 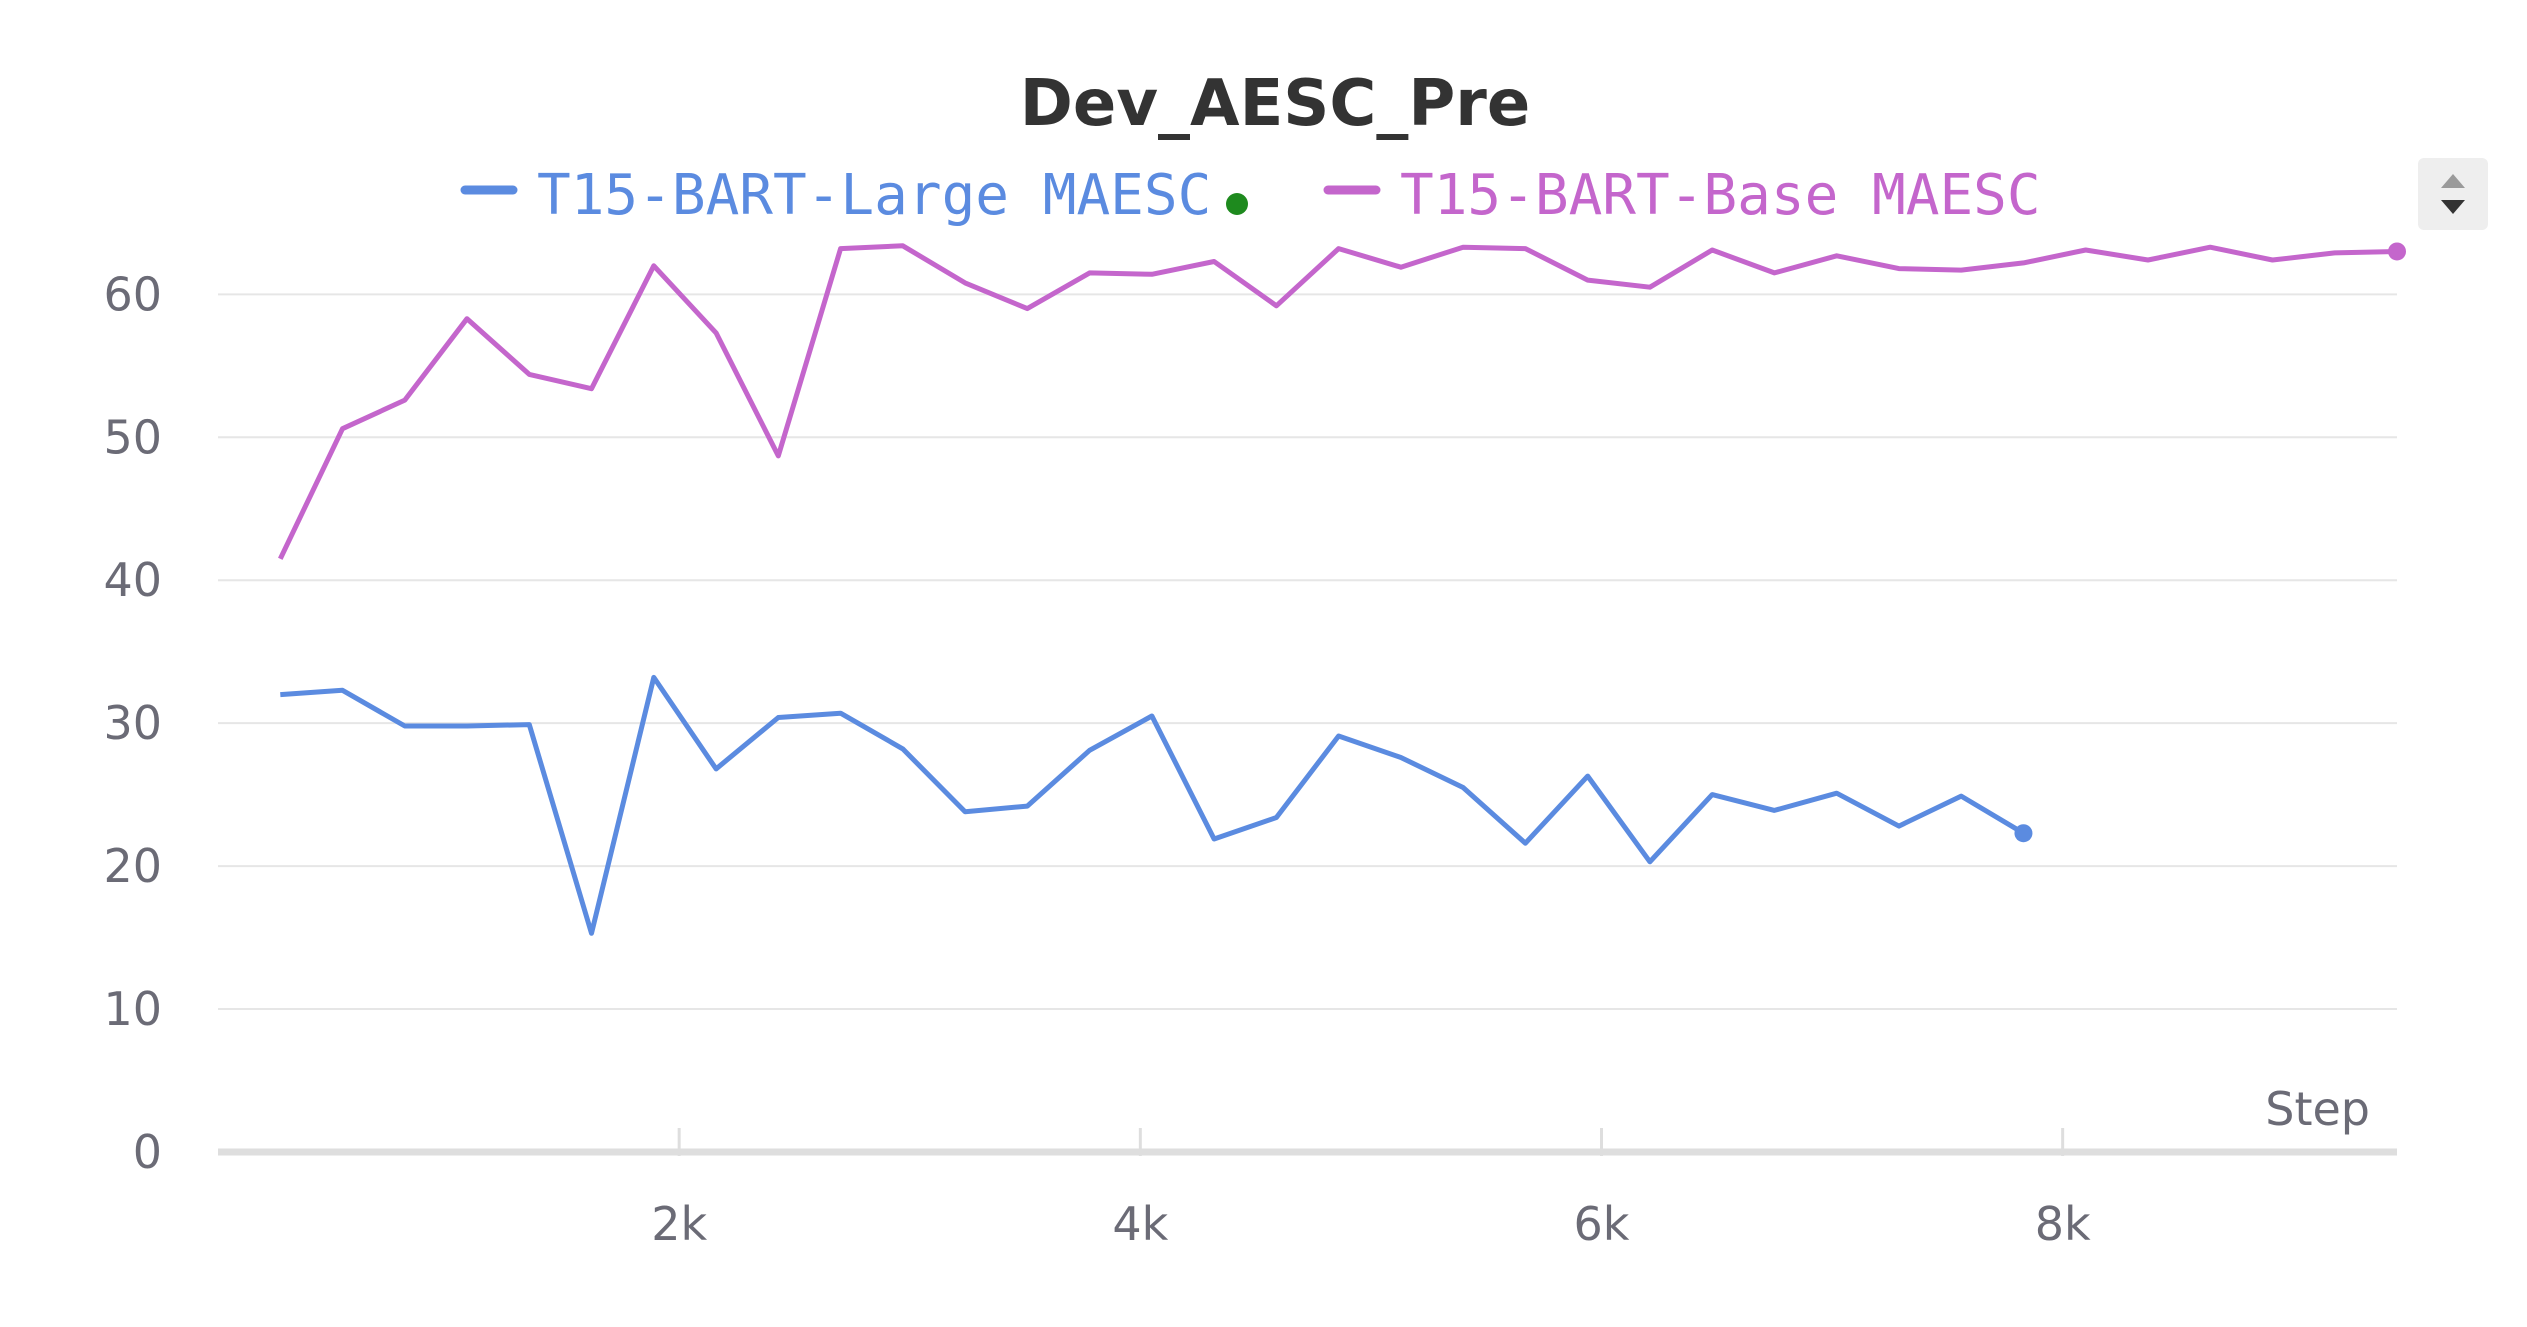 What do you see at coordinates (147, 1152) in the screenshot?
I see `y-tick-label: 0` at bounding box center [147, 1152].